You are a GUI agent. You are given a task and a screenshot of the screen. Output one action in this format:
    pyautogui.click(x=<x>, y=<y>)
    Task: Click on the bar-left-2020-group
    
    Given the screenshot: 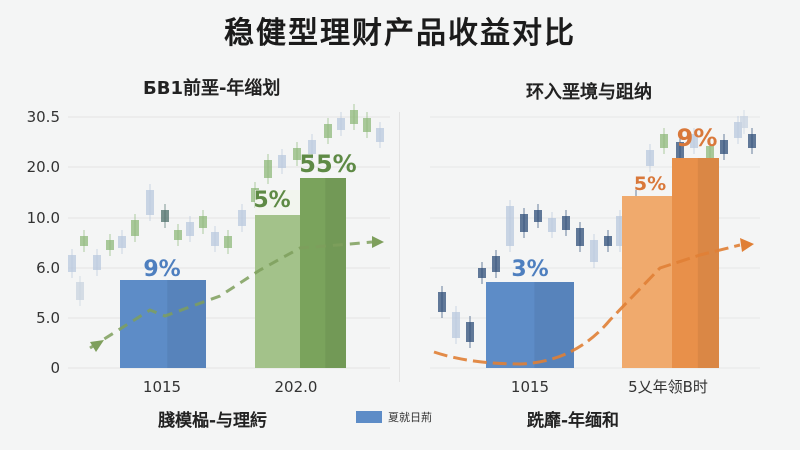 What is the action you would take?
    pyautogui.click(x=323, y=273)
    